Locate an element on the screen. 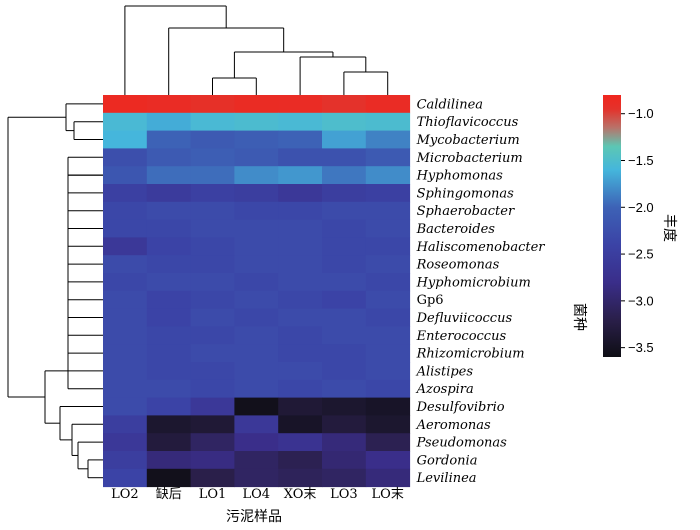 This screenshot has height=530, width=700. row-label: Gp6 is located at coordinates (430, 300).